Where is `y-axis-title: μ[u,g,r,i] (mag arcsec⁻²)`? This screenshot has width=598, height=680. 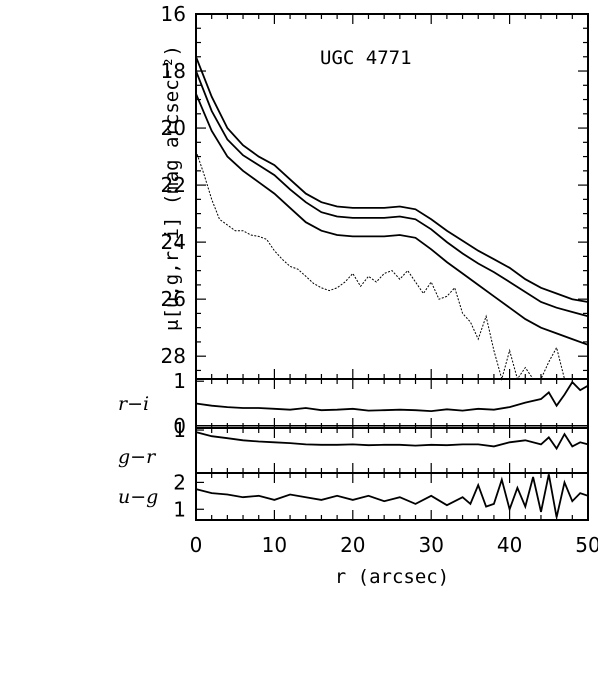
y-axis-title: μ[u,g,r,i] (mag arcsec⁻²) is located at coordinates (172, 188).